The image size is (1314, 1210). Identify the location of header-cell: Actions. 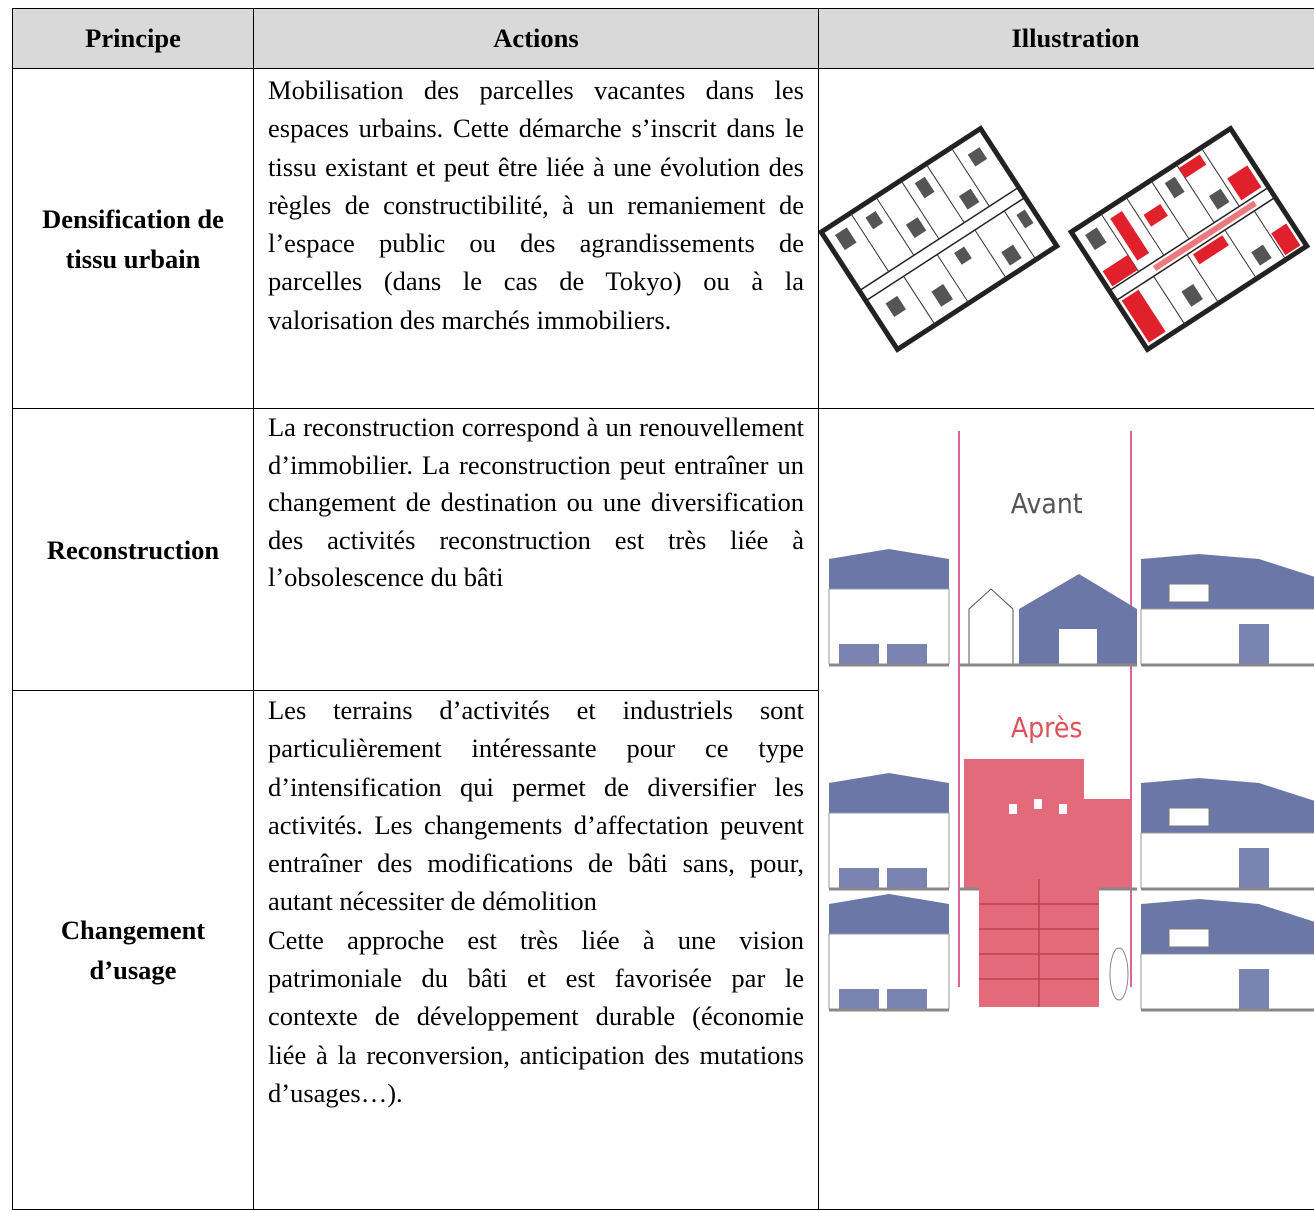
(536, 39).